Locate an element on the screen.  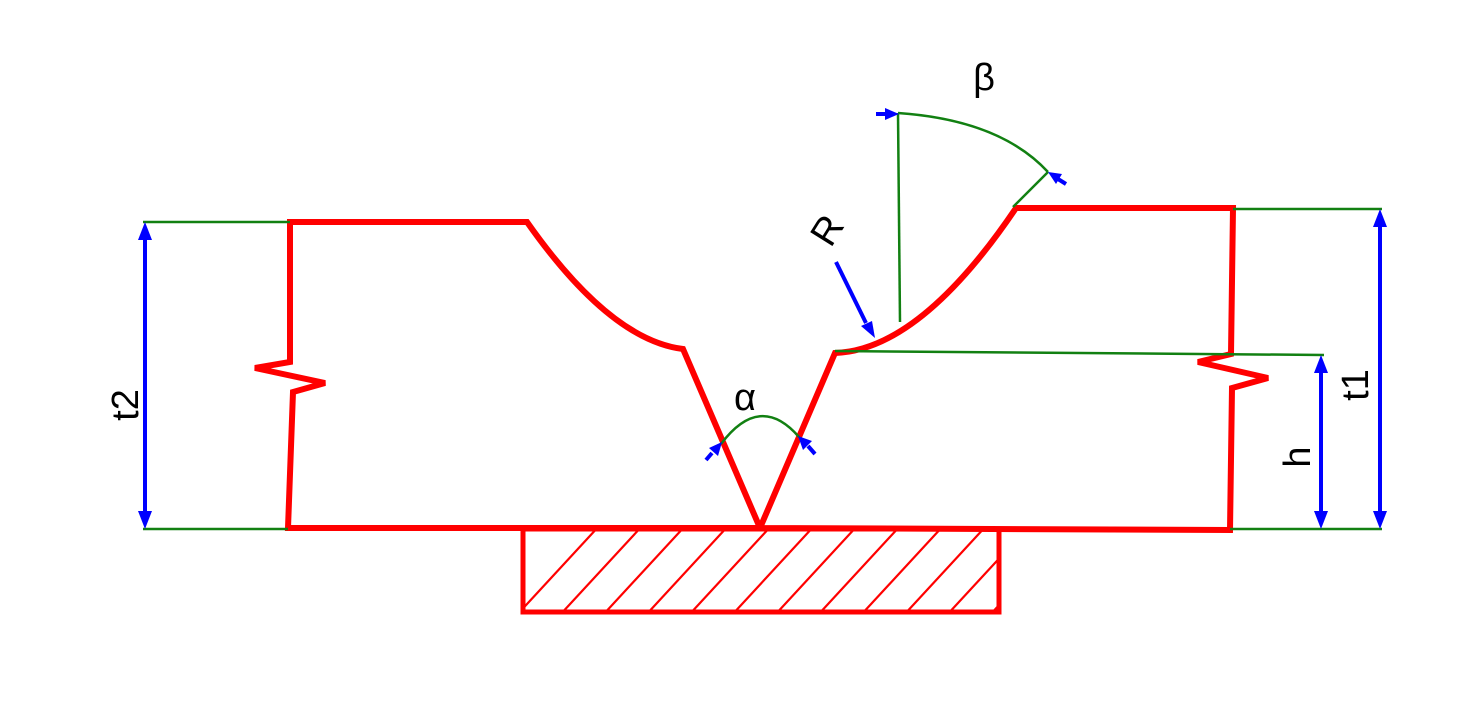
t2-dimension is located at coordinates (145, 375).